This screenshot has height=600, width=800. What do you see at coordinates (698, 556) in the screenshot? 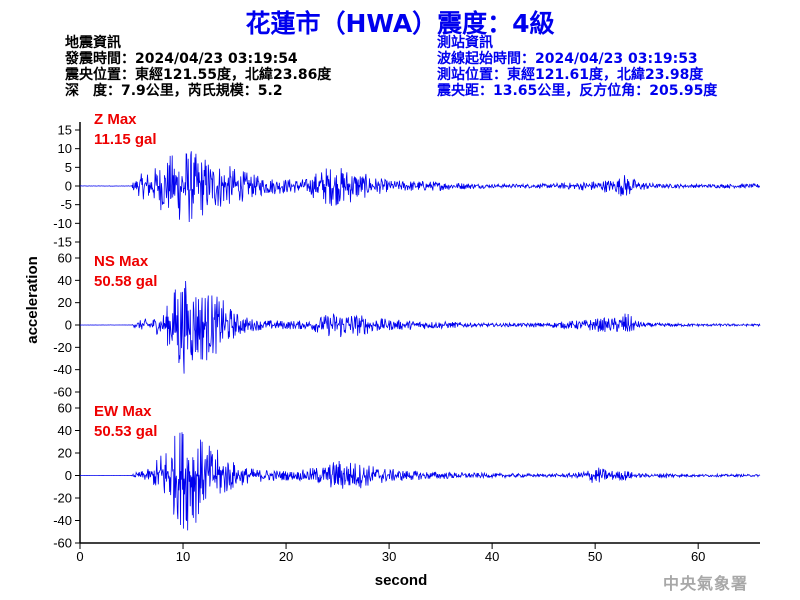
I see `x-tick-label: 60` at bounding box center [698, 556].